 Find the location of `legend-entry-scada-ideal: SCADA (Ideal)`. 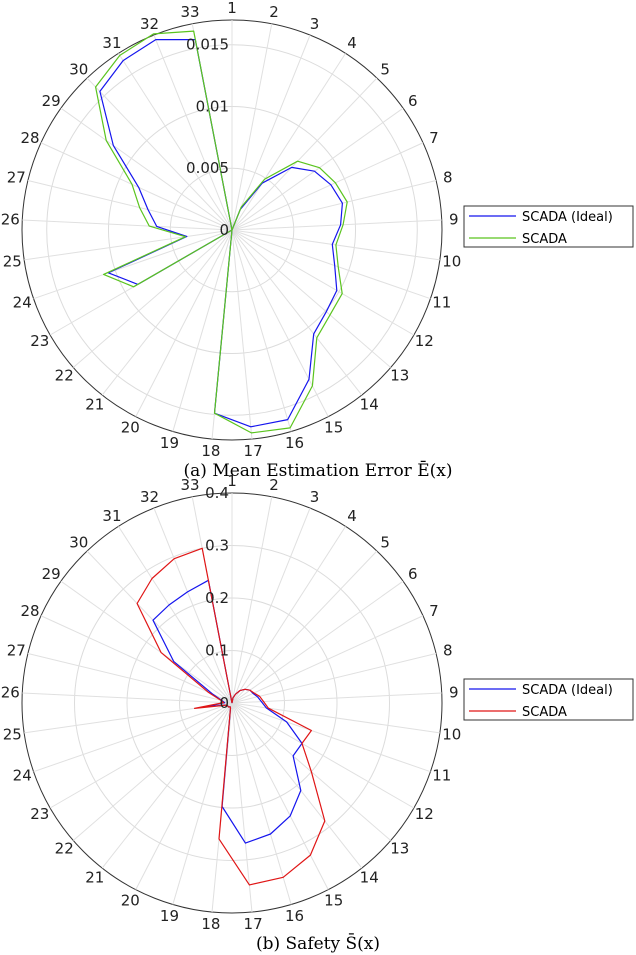

legend-entry-scada-ideal: SCADA (Ideal) is located at coordinates (567, 217).